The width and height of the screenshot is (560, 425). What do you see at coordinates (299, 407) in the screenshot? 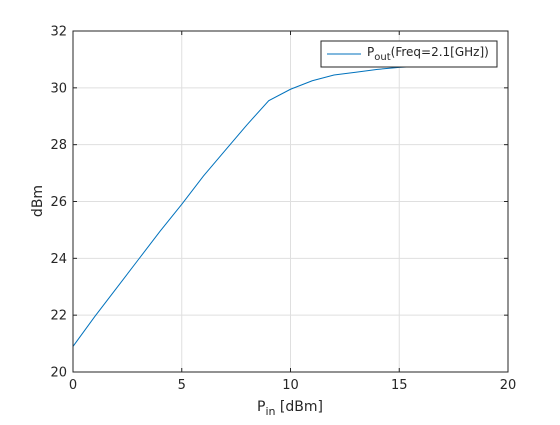
I see `x-axis-label-rest: [dBm]` at bounding box center [299, 407].